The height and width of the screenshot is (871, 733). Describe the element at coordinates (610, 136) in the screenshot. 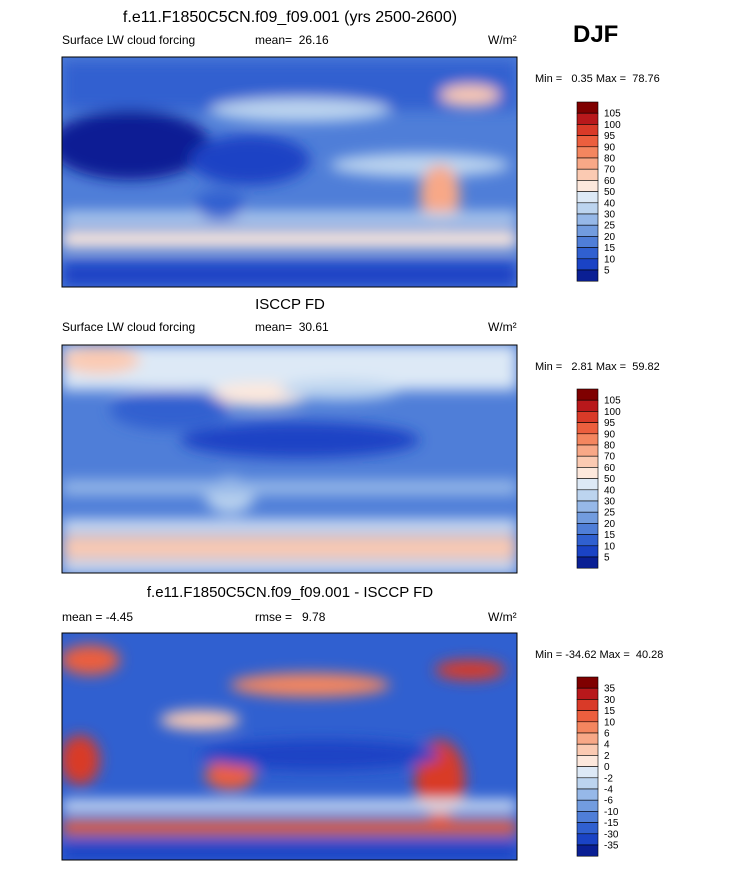

I see `colorbar-label: 95` at that location.